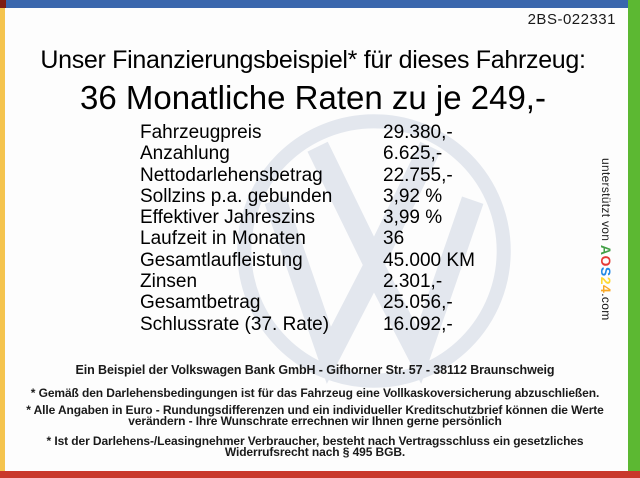 The height and width of the screenshot is (478, 640). What do you see at coordinates (201, 132) in the screenshot?
I see `table-row-label: Fahrzeugpreis` at bounding box center [201, 132].